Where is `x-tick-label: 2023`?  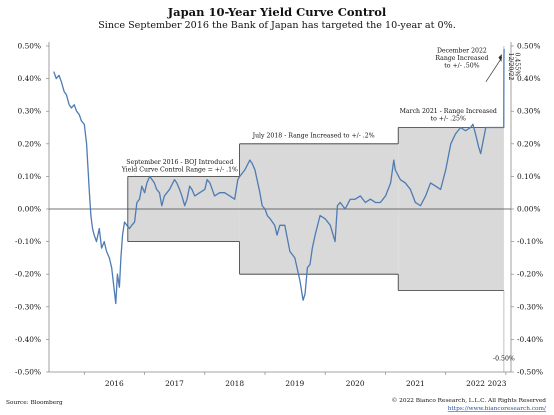 x-tick-label: 2023 is located at coordinates (497, 383).